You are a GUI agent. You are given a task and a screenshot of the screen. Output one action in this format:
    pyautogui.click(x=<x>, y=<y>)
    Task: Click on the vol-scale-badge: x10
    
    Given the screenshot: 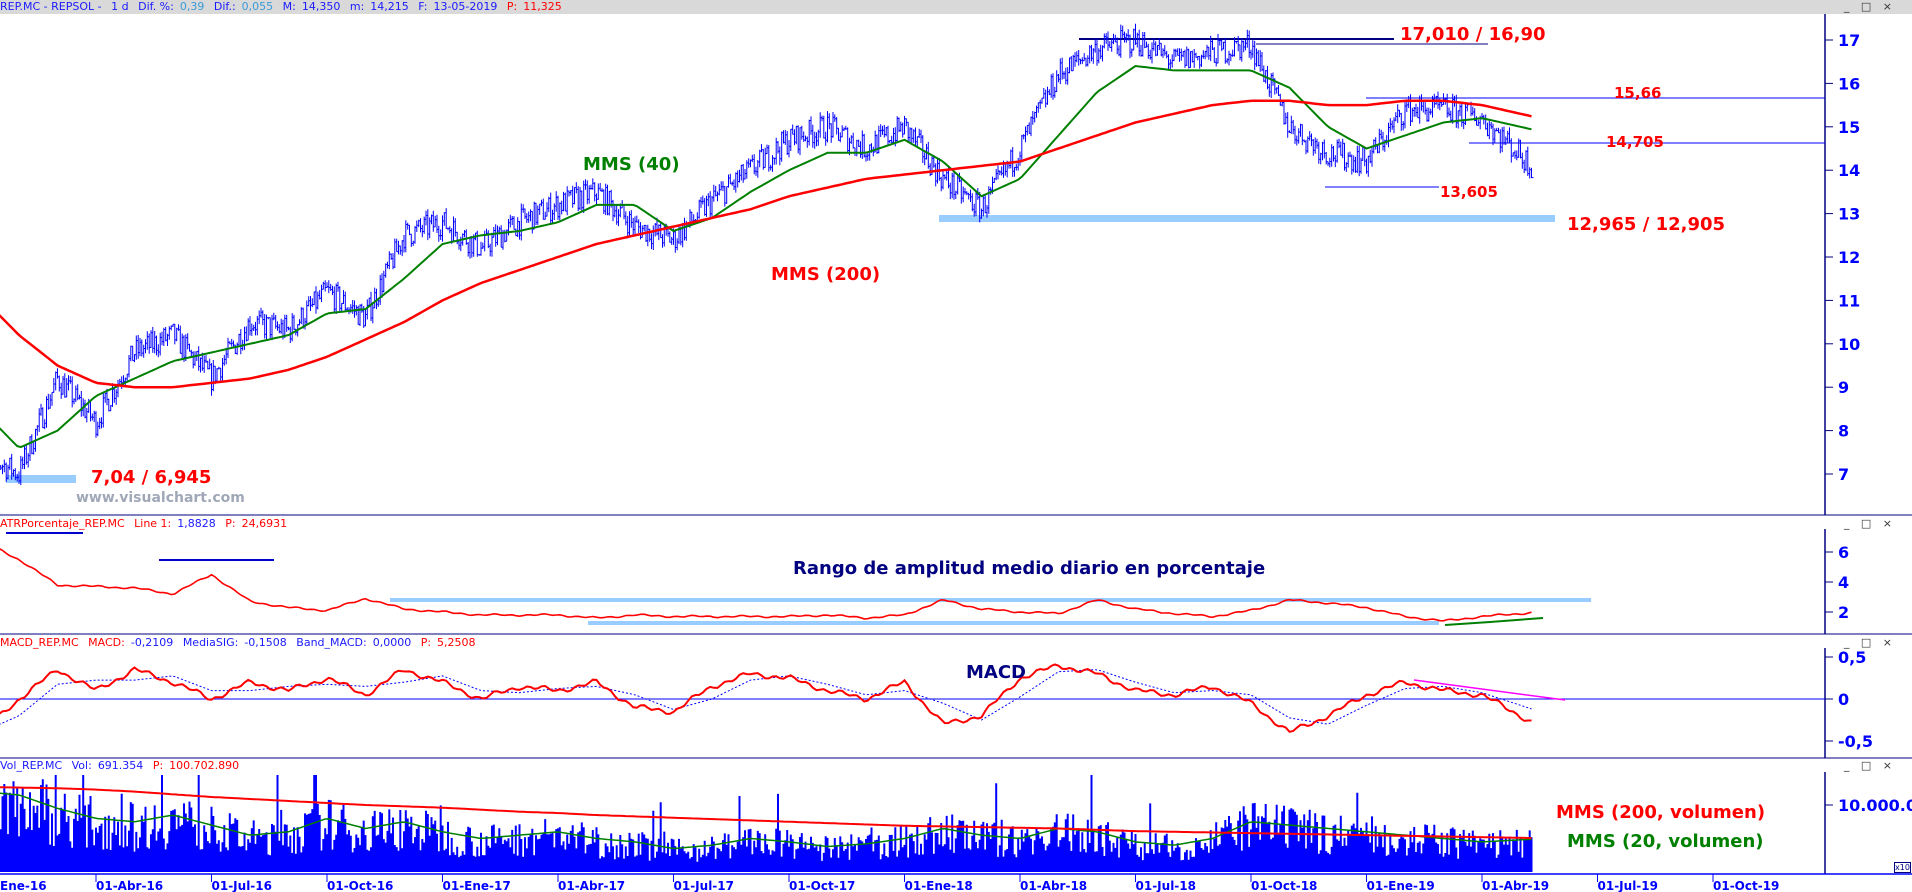 What is the action you would take?
    pyautogui.click(x=1902, y=867)
    